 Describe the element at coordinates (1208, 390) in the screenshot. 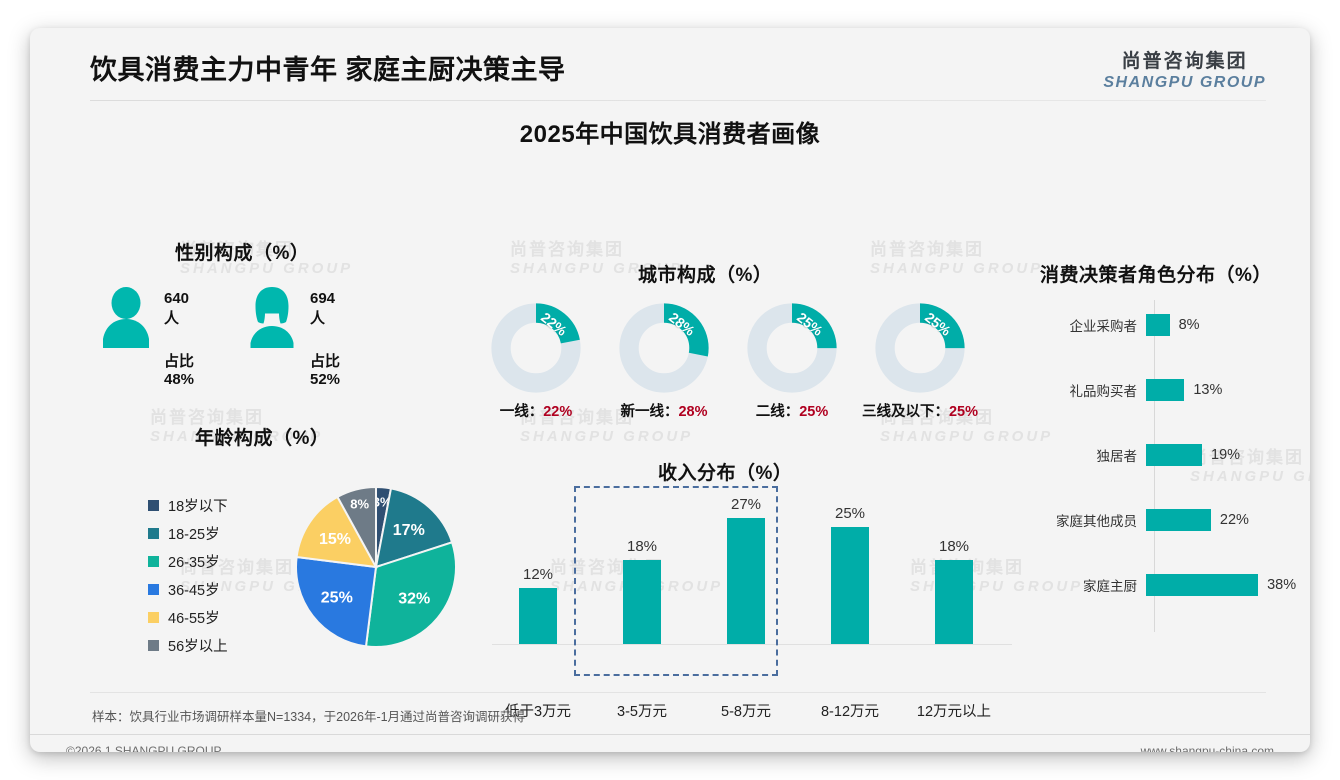

I see `role-bar-value: 13%` at that location.